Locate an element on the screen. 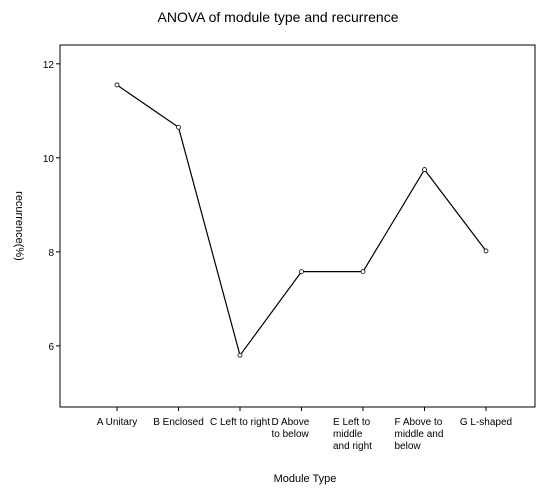 Image resolution: width=550 pixels, height=495 pixels. y-tick-label: 12 is located at coordinates (49, 65).